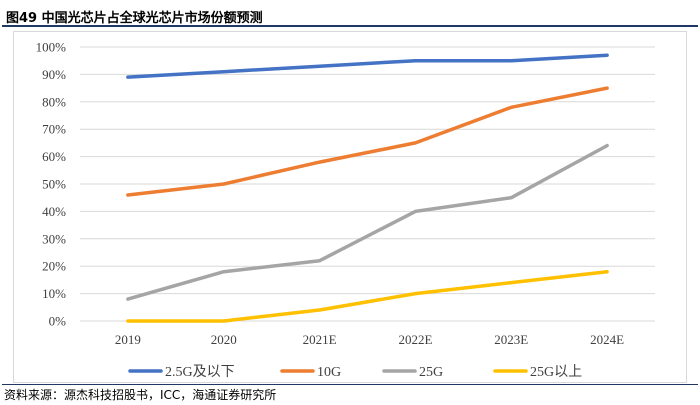 The height and width of the screenshot is (405, 700). I want to click on y-axis: 0% 10% 20% 30% 40% 50% 60% 70% 80% 90% 100%, so click(51, 184).